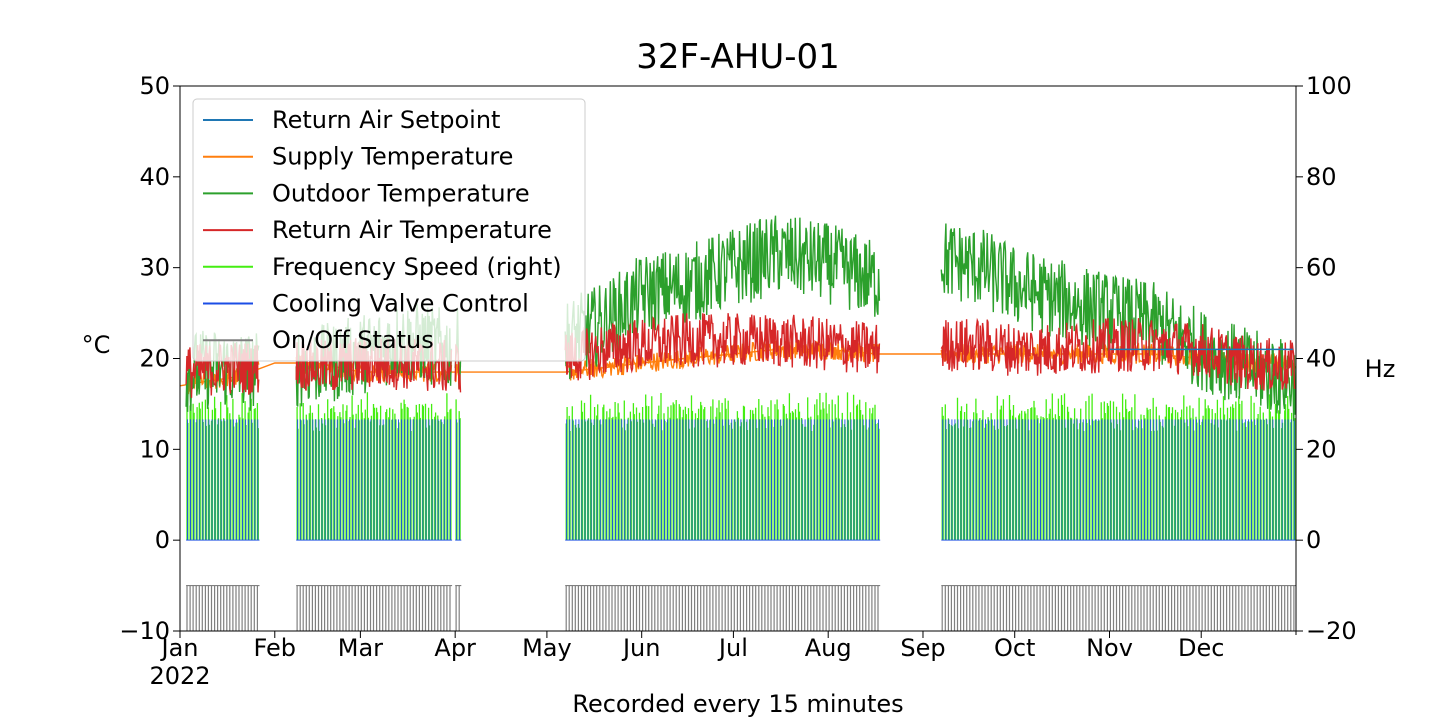 This screenshot has width=1440, height=720. What do you see at coordinates (401, 193) in the screenshot?
I see `legend-label: Outdoor Temperature` at bounding box center [401, 193].